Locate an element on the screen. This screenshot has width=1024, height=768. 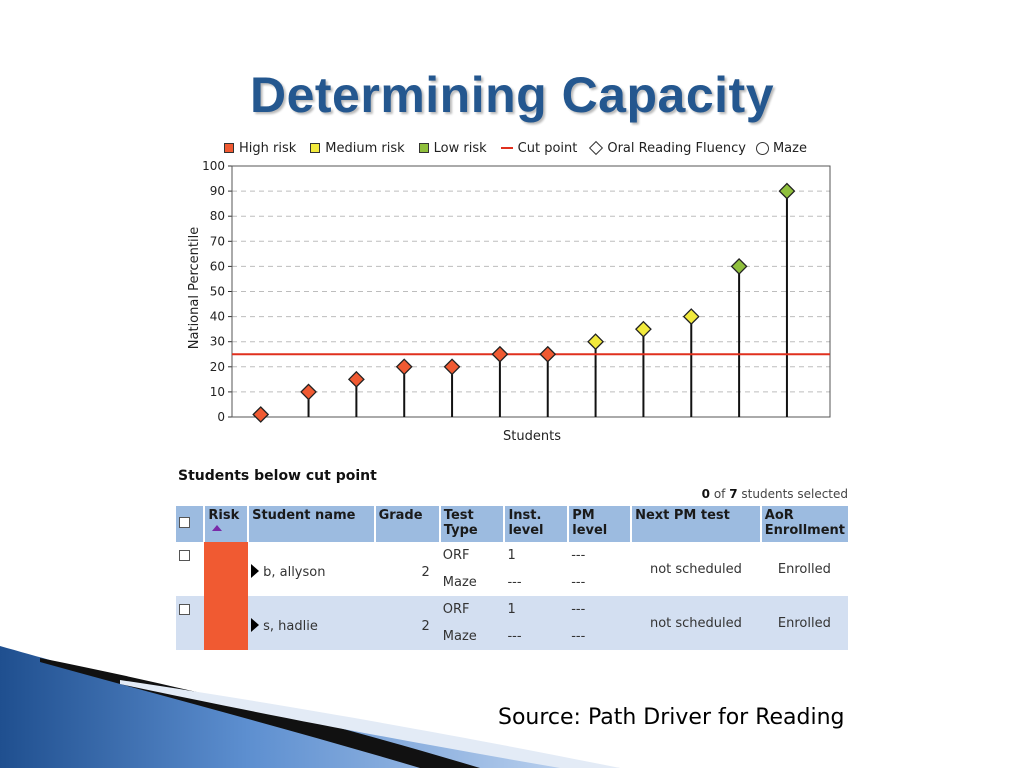
y-tick-label: 60 is located at coordinates (217, 266).